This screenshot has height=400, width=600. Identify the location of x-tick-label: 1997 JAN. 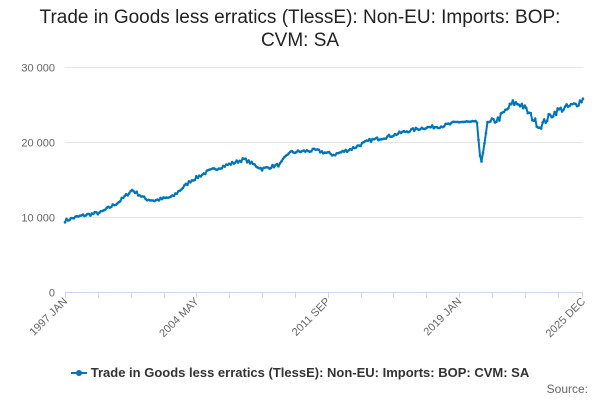
(48, 317).